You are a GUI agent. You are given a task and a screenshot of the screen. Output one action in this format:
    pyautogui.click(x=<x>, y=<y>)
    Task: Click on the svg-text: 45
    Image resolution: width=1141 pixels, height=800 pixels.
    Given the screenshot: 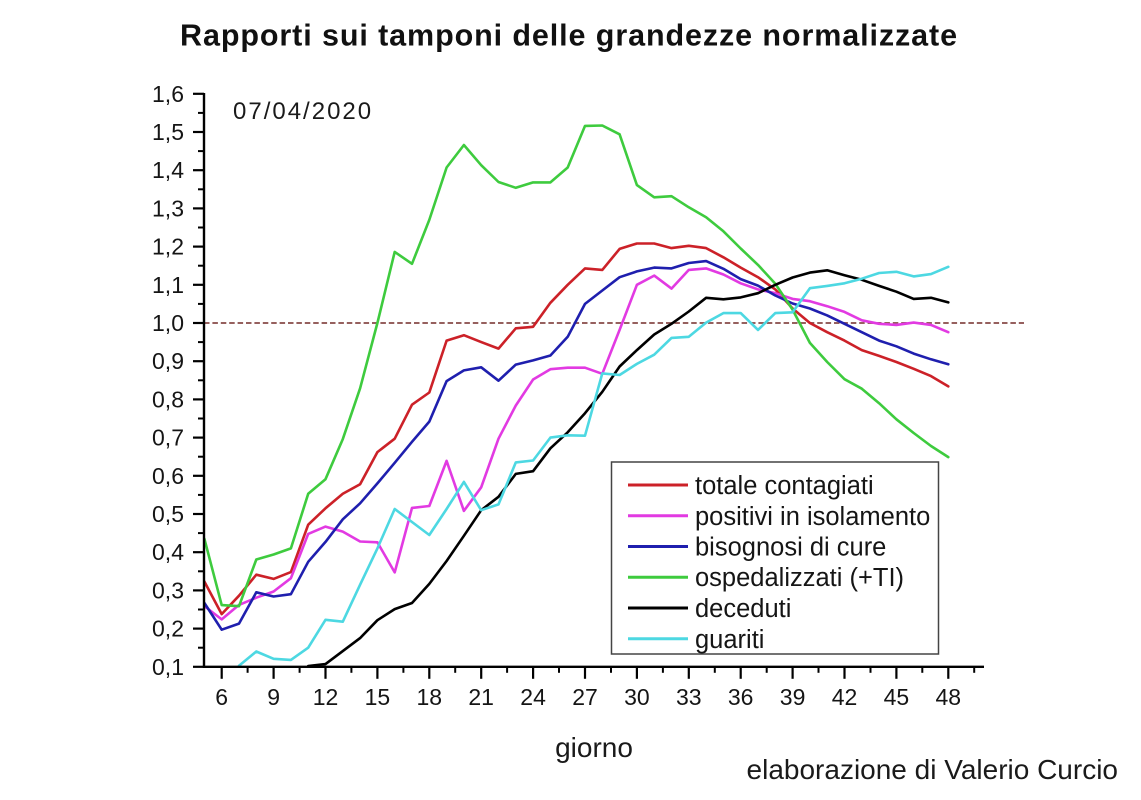 What is the action you would take?
    pyautogui.click(x=897, y=697)
    